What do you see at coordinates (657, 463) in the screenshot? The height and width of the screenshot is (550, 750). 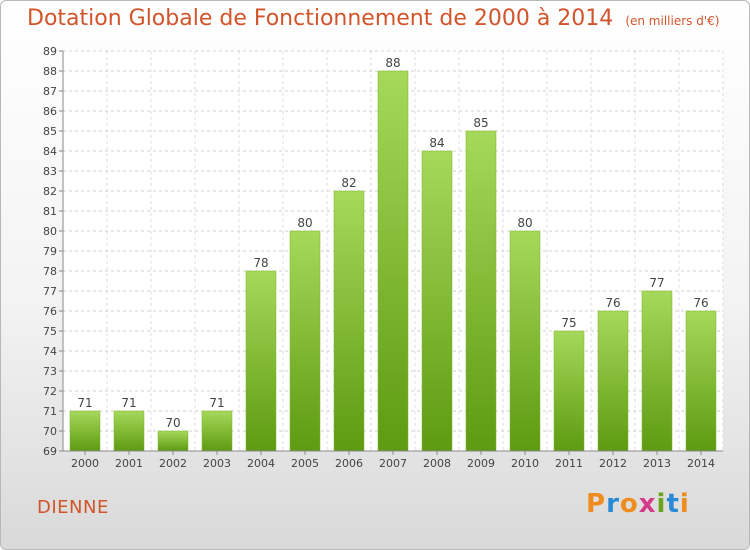 I see `x-tick-label-2013: 2013` at bounding box center [657, 463].